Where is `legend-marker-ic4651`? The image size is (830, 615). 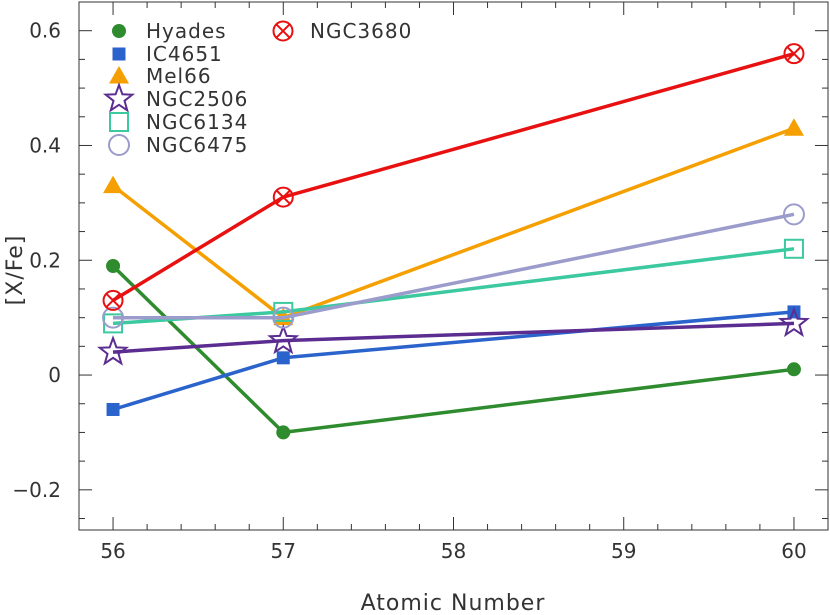
legend-marker-ic4651 is located at coordinates (119, 54).